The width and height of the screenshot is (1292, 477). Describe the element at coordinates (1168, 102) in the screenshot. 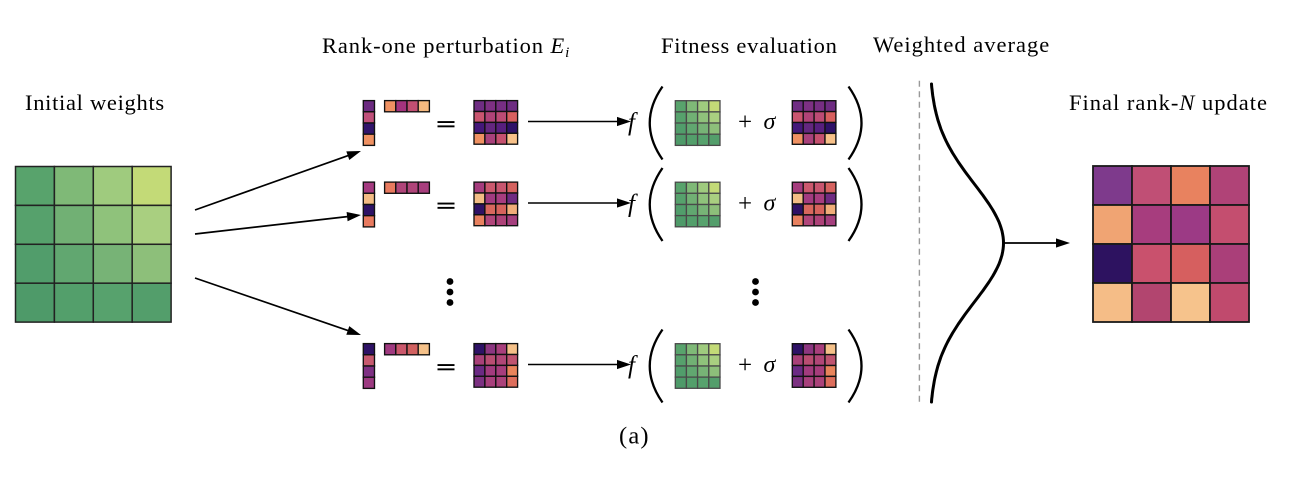

I see `svg-text: Final rank-N update` at that location.